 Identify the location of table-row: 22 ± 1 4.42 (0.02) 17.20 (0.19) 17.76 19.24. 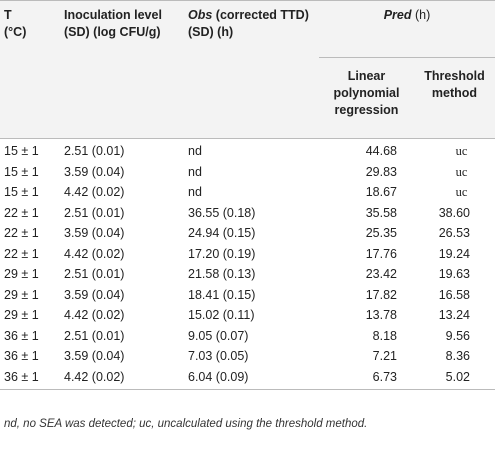
(247, 254).